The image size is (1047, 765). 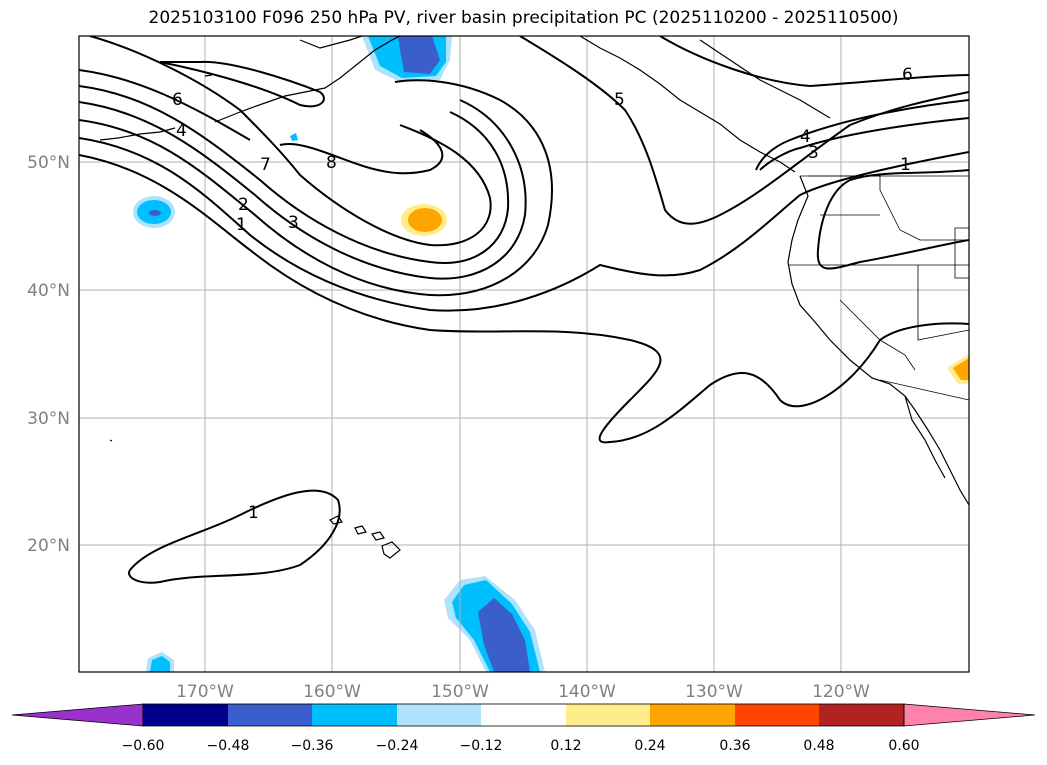 I want to click on clabel-2: 7, so click(x=265, y=165).